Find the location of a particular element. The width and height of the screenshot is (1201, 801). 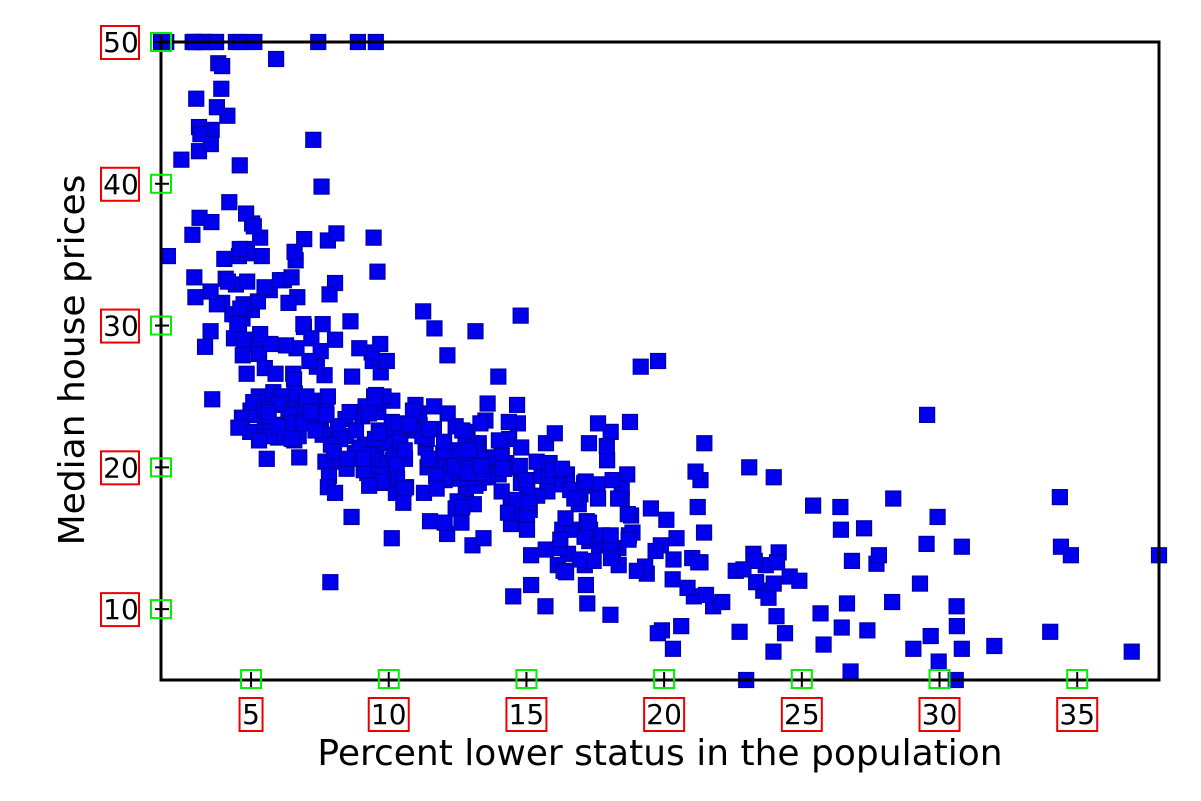

y-tick-label: 20 is located at coordinates (121, 467).